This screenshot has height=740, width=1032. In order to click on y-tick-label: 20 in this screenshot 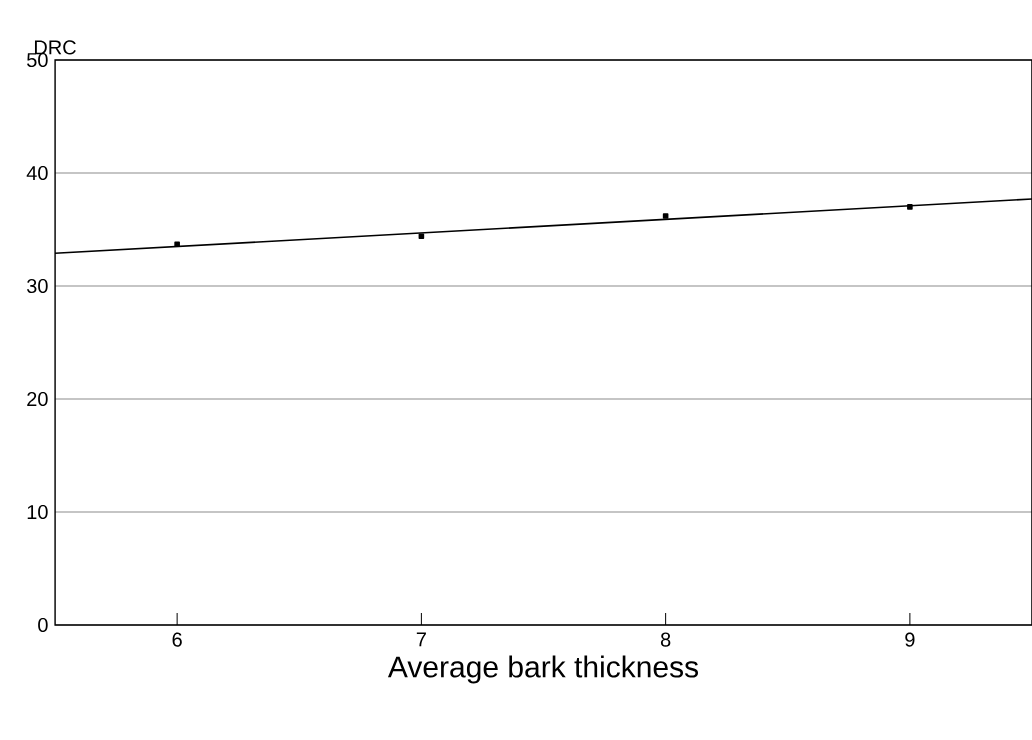, I will do `click(37, 399)`.